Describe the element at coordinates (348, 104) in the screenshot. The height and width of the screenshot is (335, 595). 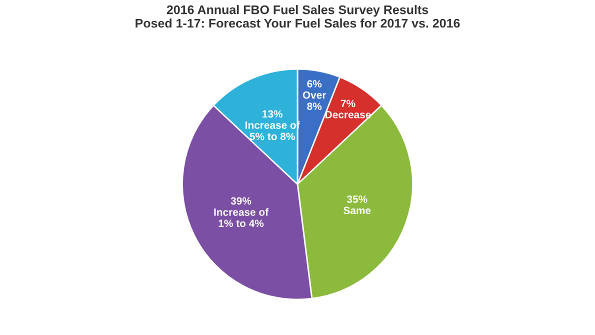
I see `data-label: 7%` at that location.